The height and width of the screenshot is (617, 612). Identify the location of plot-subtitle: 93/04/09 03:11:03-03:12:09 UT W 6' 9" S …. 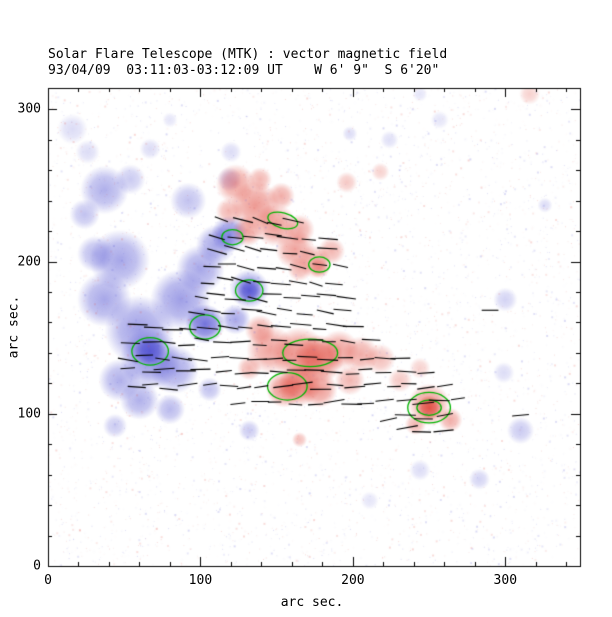
(244, 70).